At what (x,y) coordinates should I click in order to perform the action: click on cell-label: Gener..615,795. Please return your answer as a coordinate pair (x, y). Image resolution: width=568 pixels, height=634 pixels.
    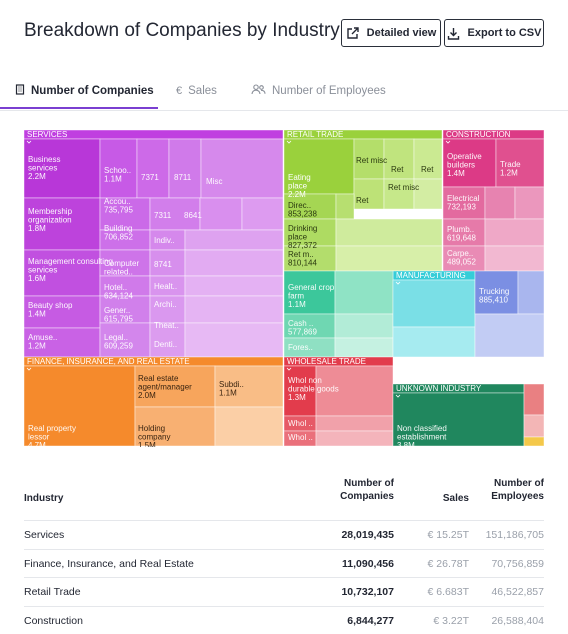
    Looking at the image, I should click on (118, 315).